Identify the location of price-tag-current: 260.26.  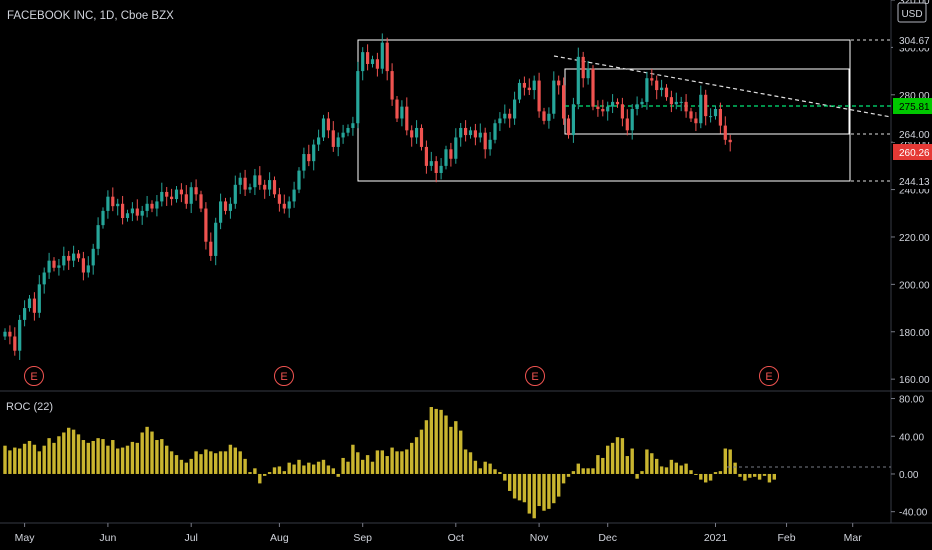
(912, 152).